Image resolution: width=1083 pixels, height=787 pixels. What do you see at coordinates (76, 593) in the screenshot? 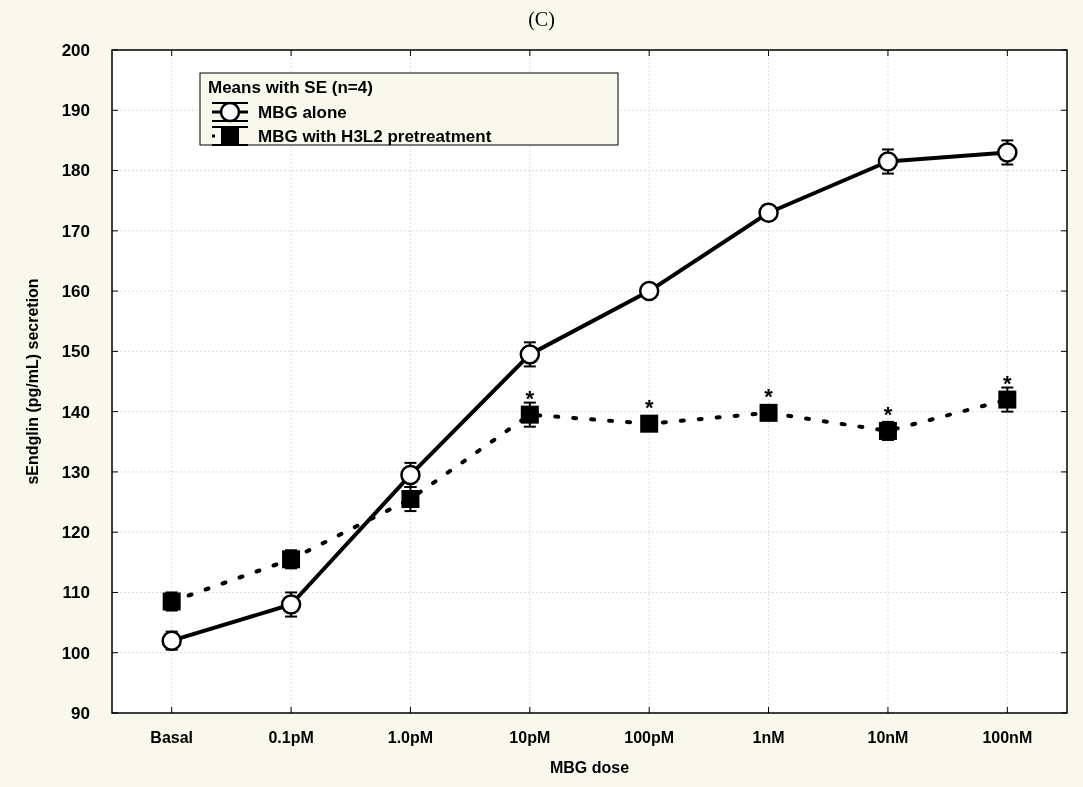
I see `y-tick-label: 110` at bounding box center [76, 593].